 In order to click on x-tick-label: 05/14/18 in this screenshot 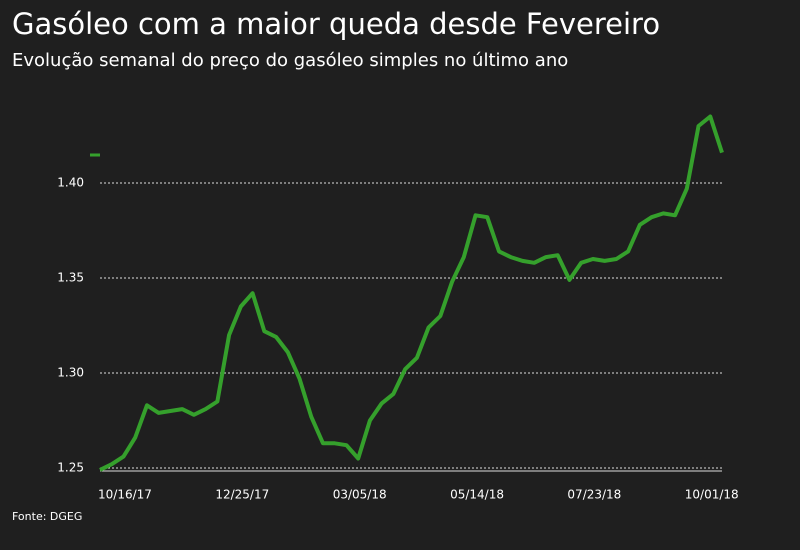, I will do `click(477, 495)`.